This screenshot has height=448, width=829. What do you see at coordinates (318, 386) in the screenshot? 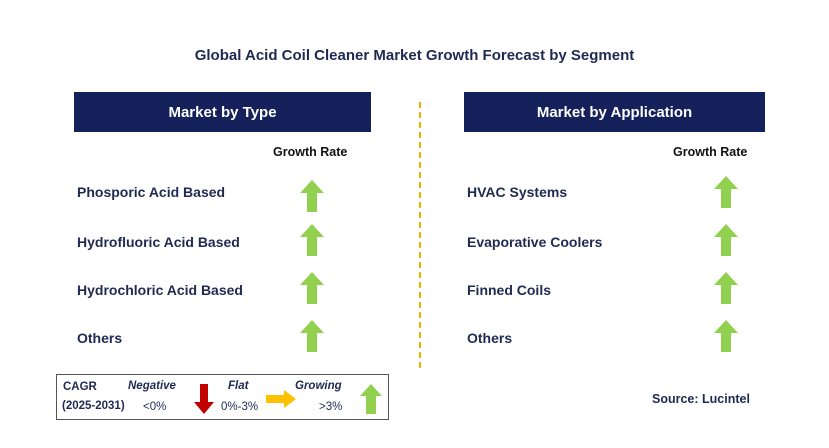
I see `legend-growing-label: Growing` at bounding box center [318, 386].